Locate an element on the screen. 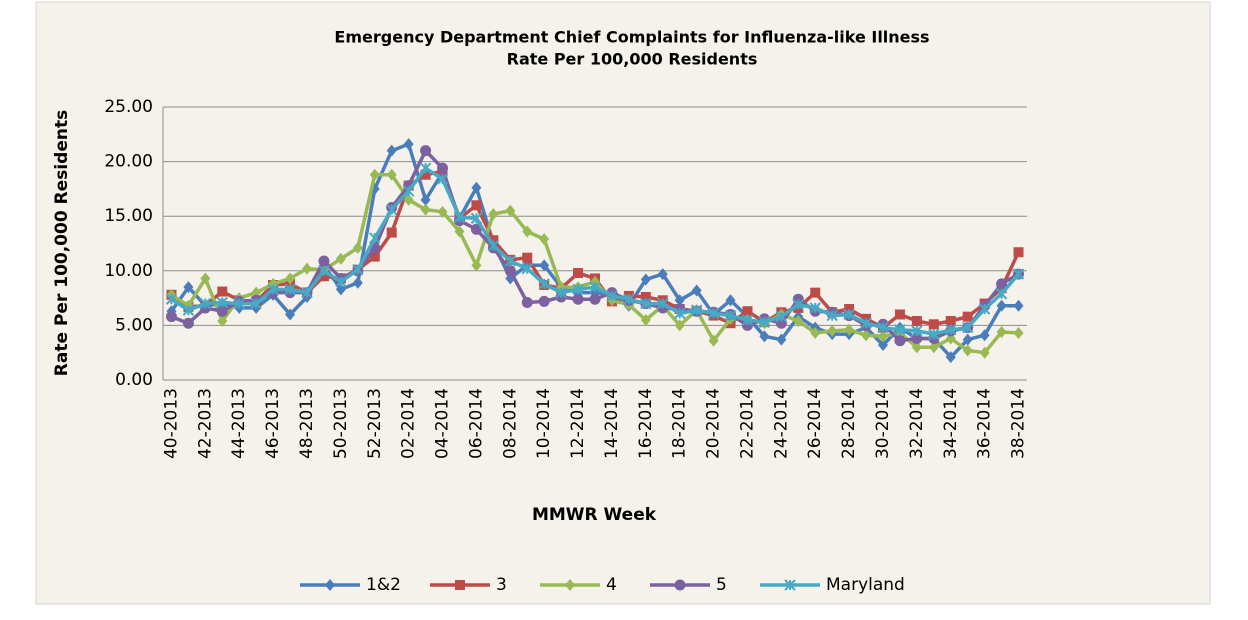  x-tick-label: 08-2014 is located at coordinates (510, 423).